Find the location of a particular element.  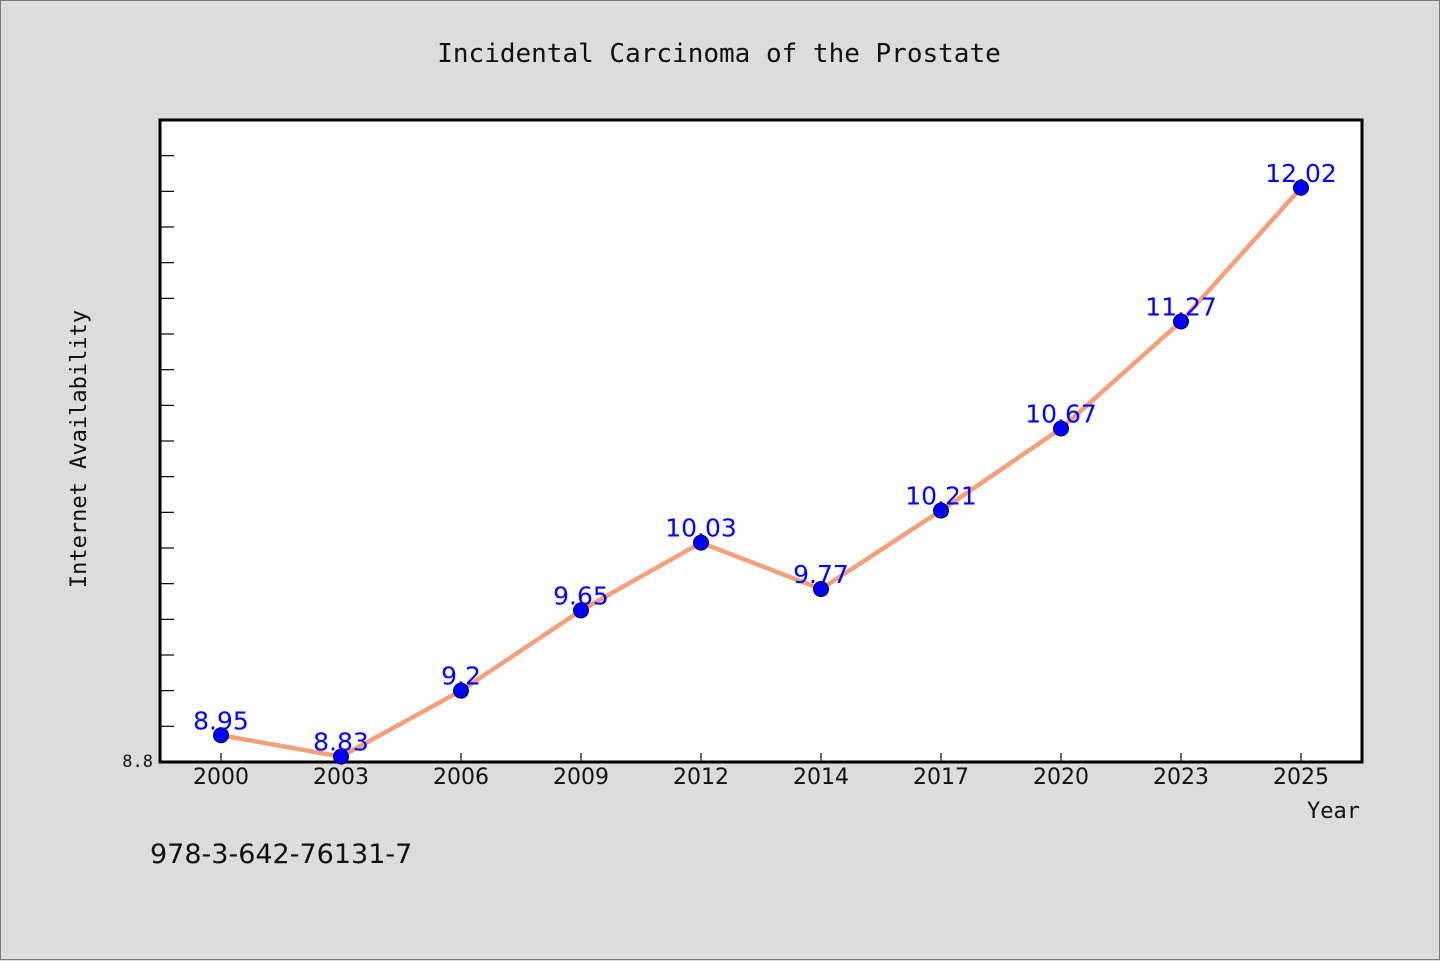

chart-title: Incidental Carcinoma of the Prostate is located at coordinates (719, 54).